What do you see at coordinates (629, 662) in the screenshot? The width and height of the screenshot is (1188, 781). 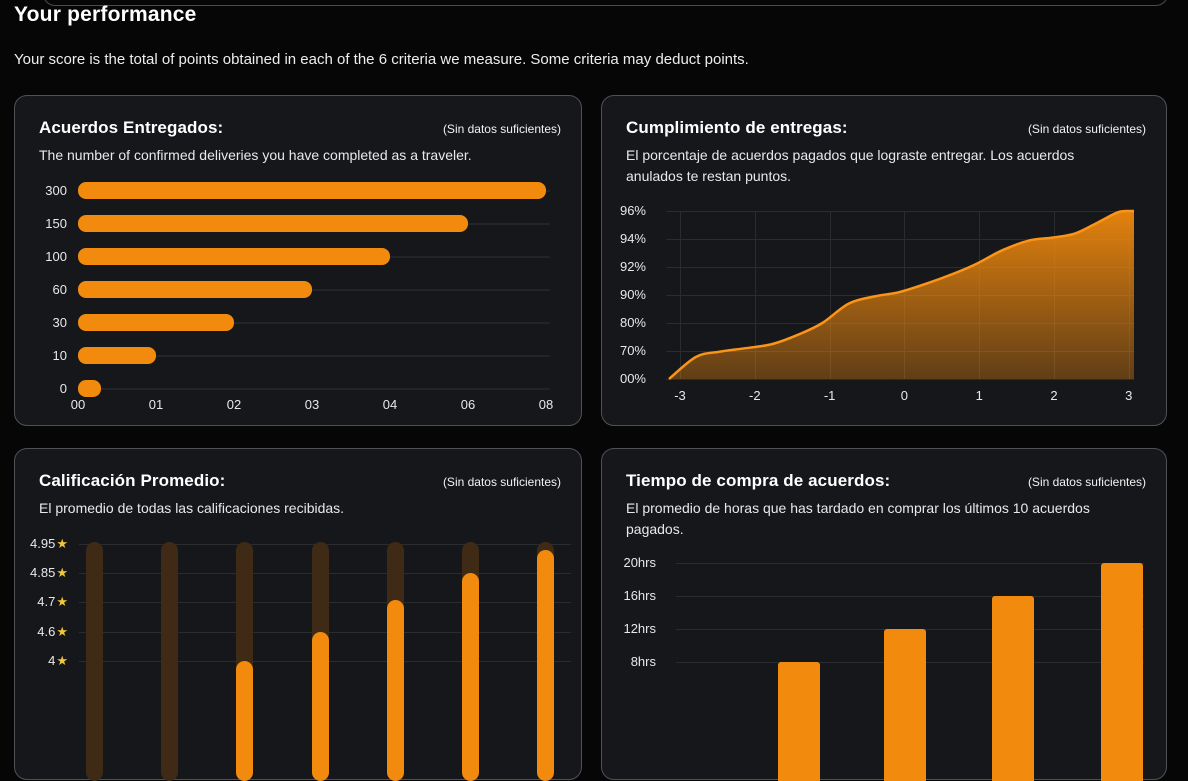 I see `axis-tick-label: 8hrs` at bounding box center [629, 662].